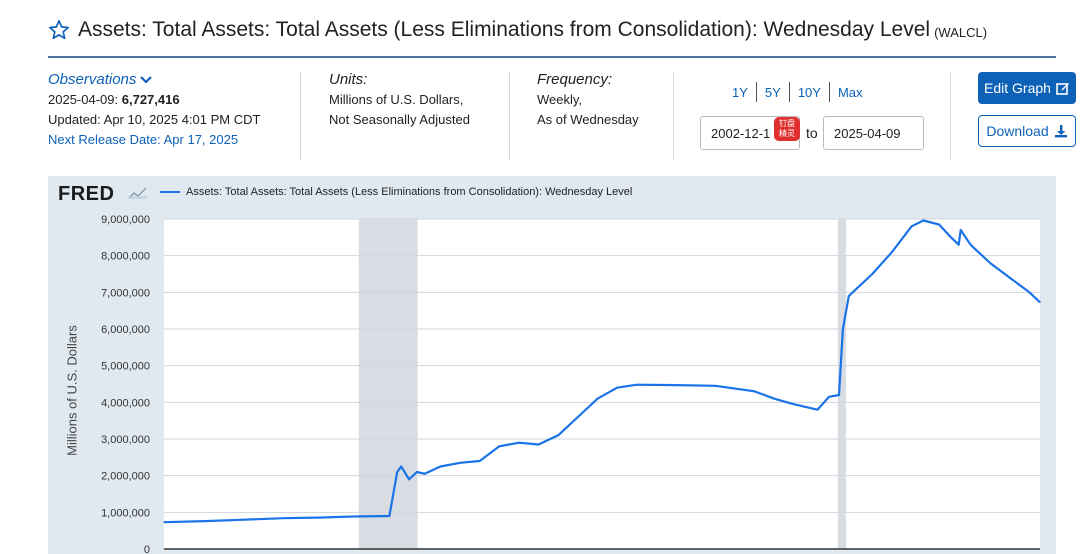 The image size is (1080, 554). I want to click on observation-date: 2025-04-09:, so click(83, 99).